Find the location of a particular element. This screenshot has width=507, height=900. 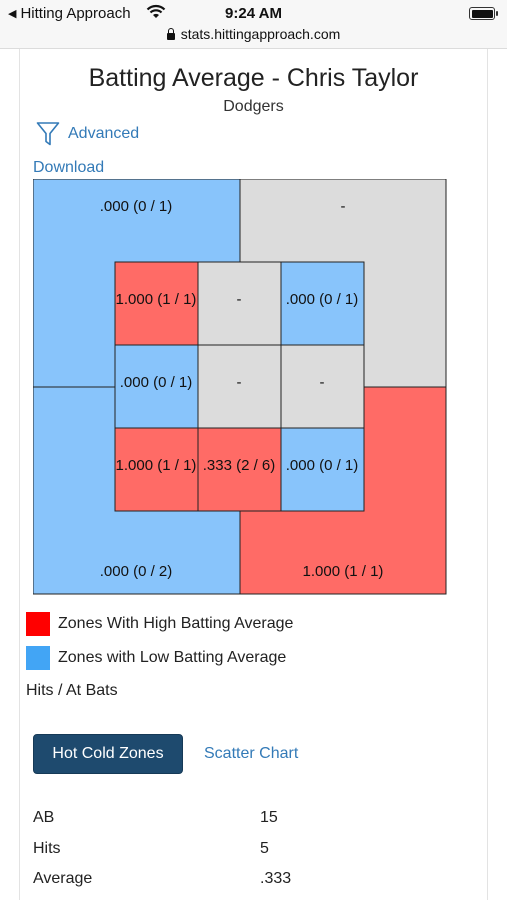

team-name: Dodgers is located at coordinates (253, 106).